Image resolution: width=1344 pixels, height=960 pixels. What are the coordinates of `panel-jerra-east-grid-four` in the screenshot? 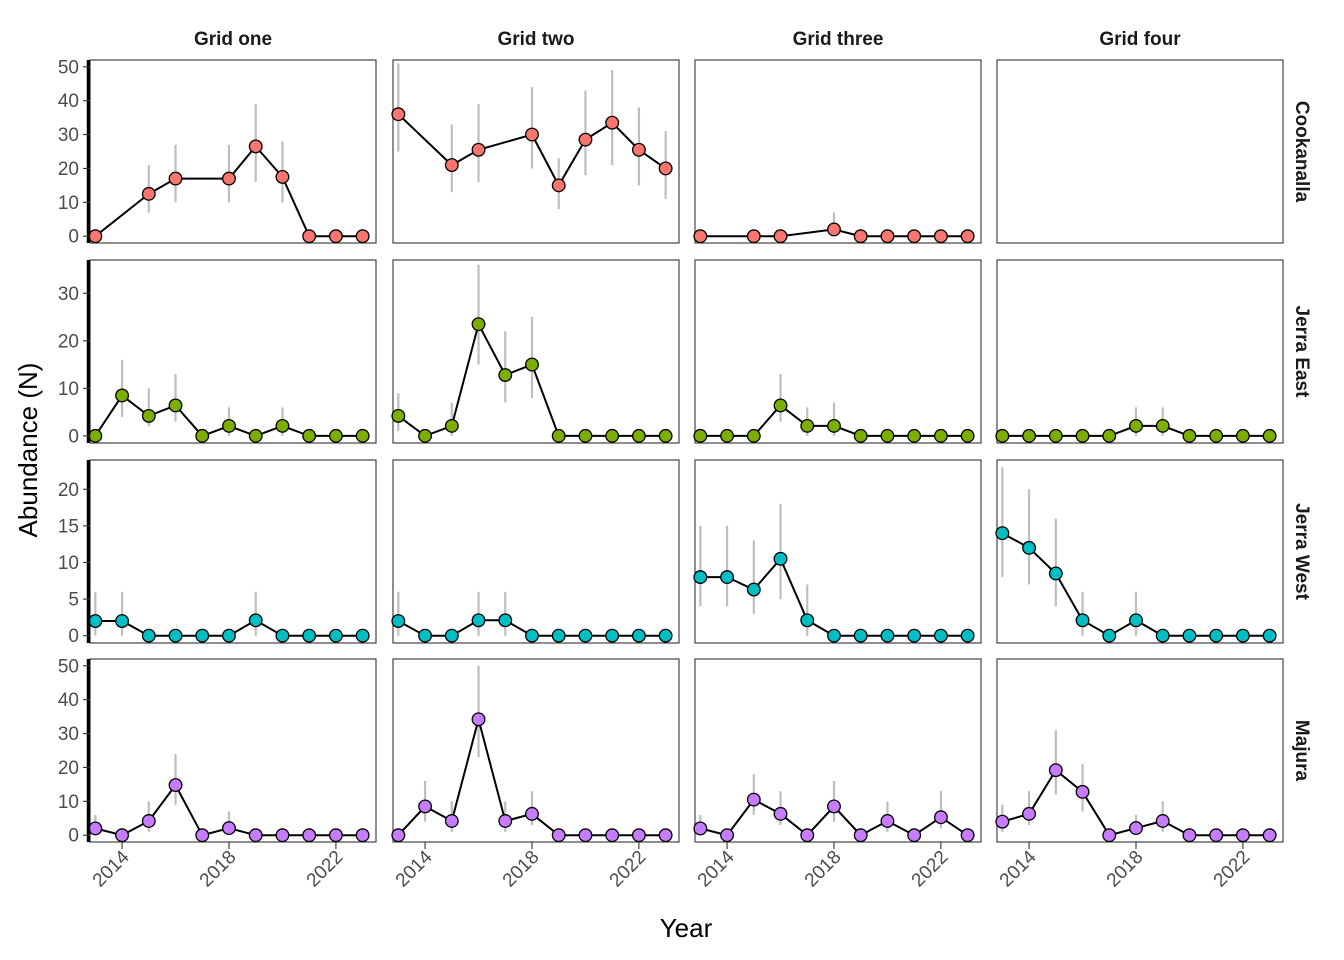 It's located at (1139, 351).